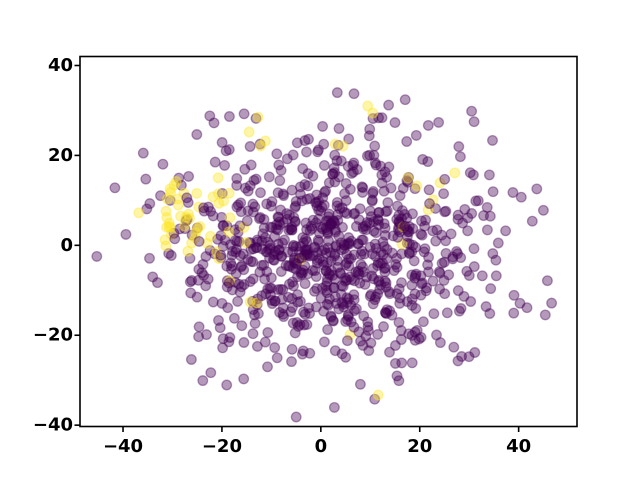 This screenshot has height=480, width=640. I want to click on y-tick-label: 40, so click(60, 65).